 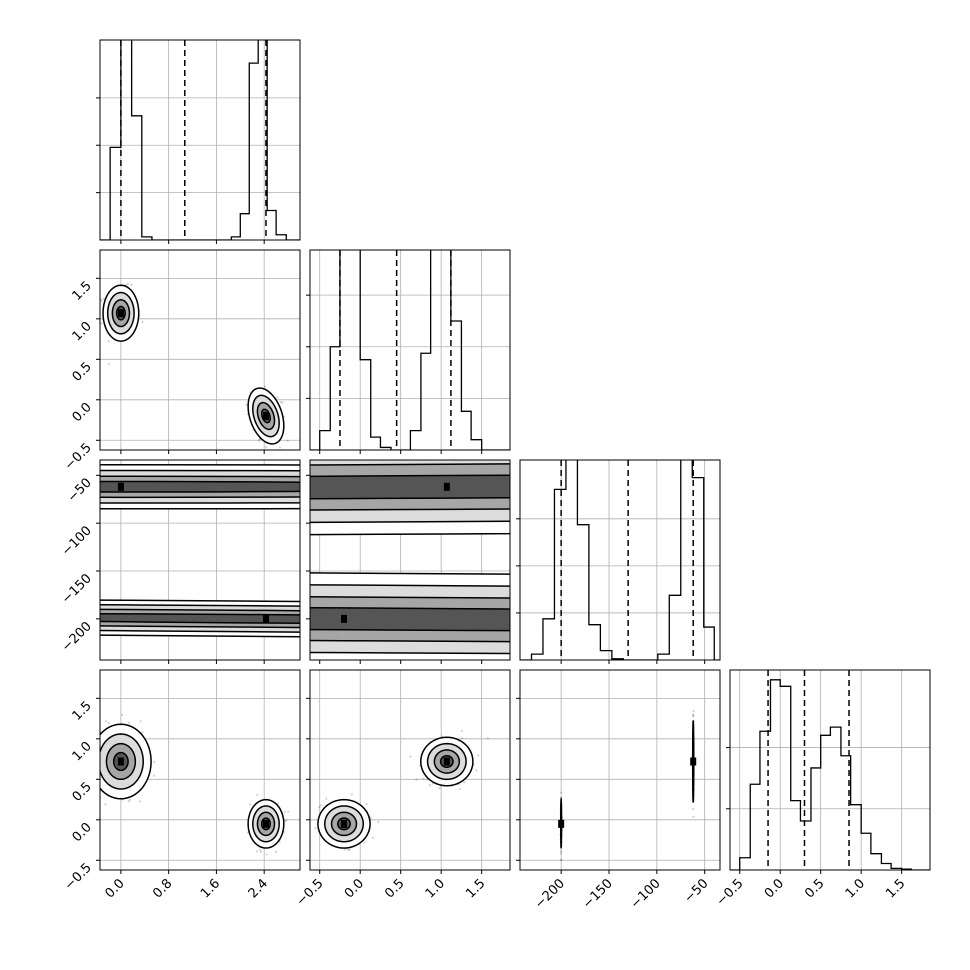 I want to click on x-tick-label: 1.5, so click(x=895, y=888).